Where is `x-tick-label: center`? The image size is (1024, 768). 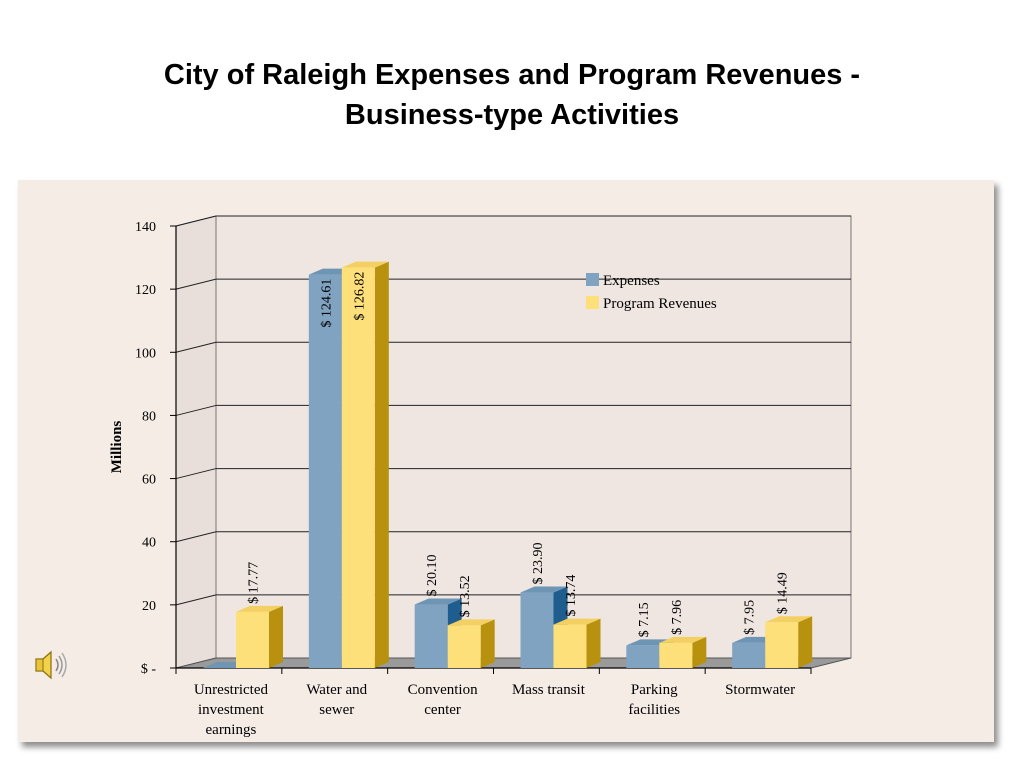
x-tick-label: center is located at coordinates (442, 710).